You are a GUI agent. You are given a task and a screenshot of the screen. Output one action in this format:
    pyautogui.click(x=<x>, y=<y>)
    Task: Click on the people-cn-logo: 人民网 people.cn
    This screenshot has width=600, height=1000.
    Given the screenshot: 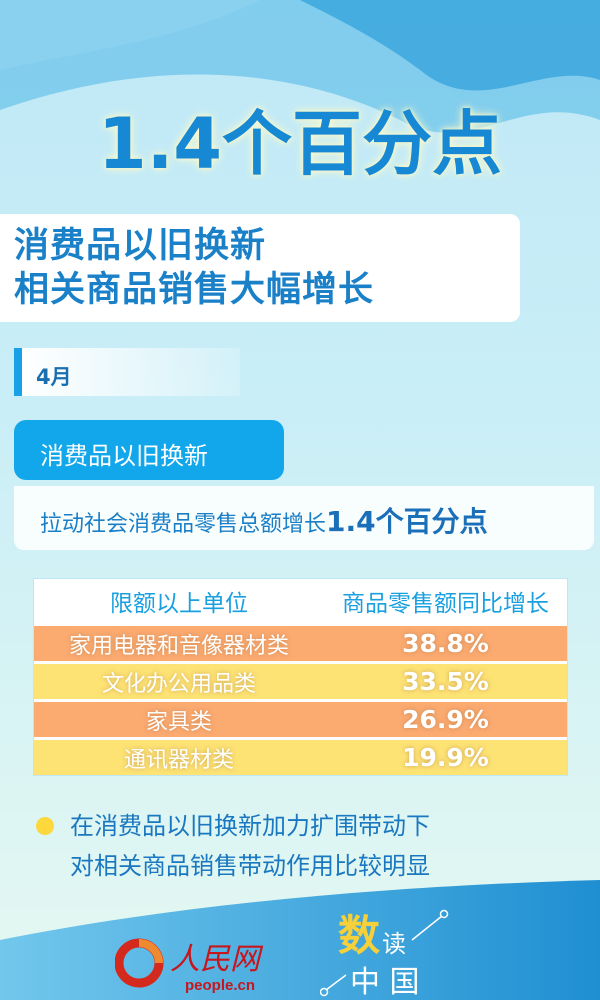 What is the action you would take?
    pyautogui.click(x=189, y=966)
    